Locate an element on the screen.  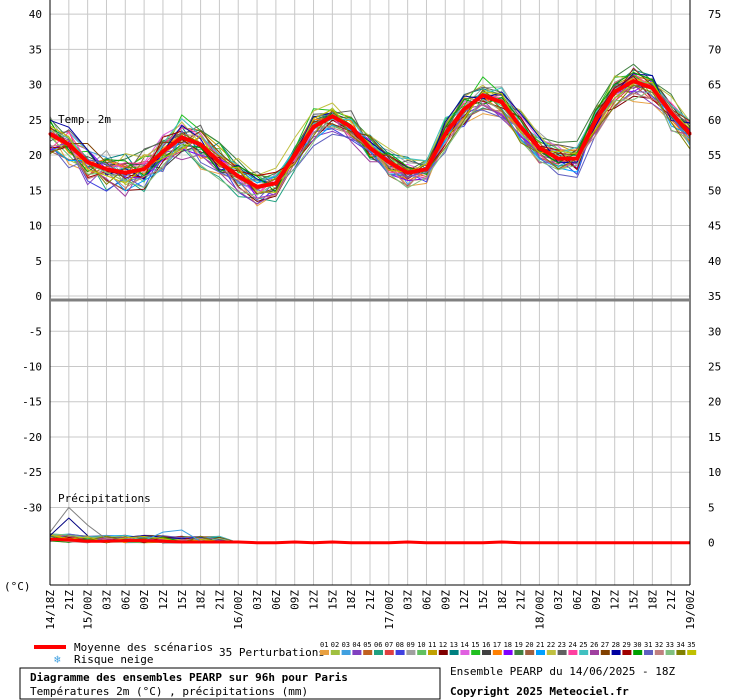
member-number: 07 is located at coordinates (389, 645).